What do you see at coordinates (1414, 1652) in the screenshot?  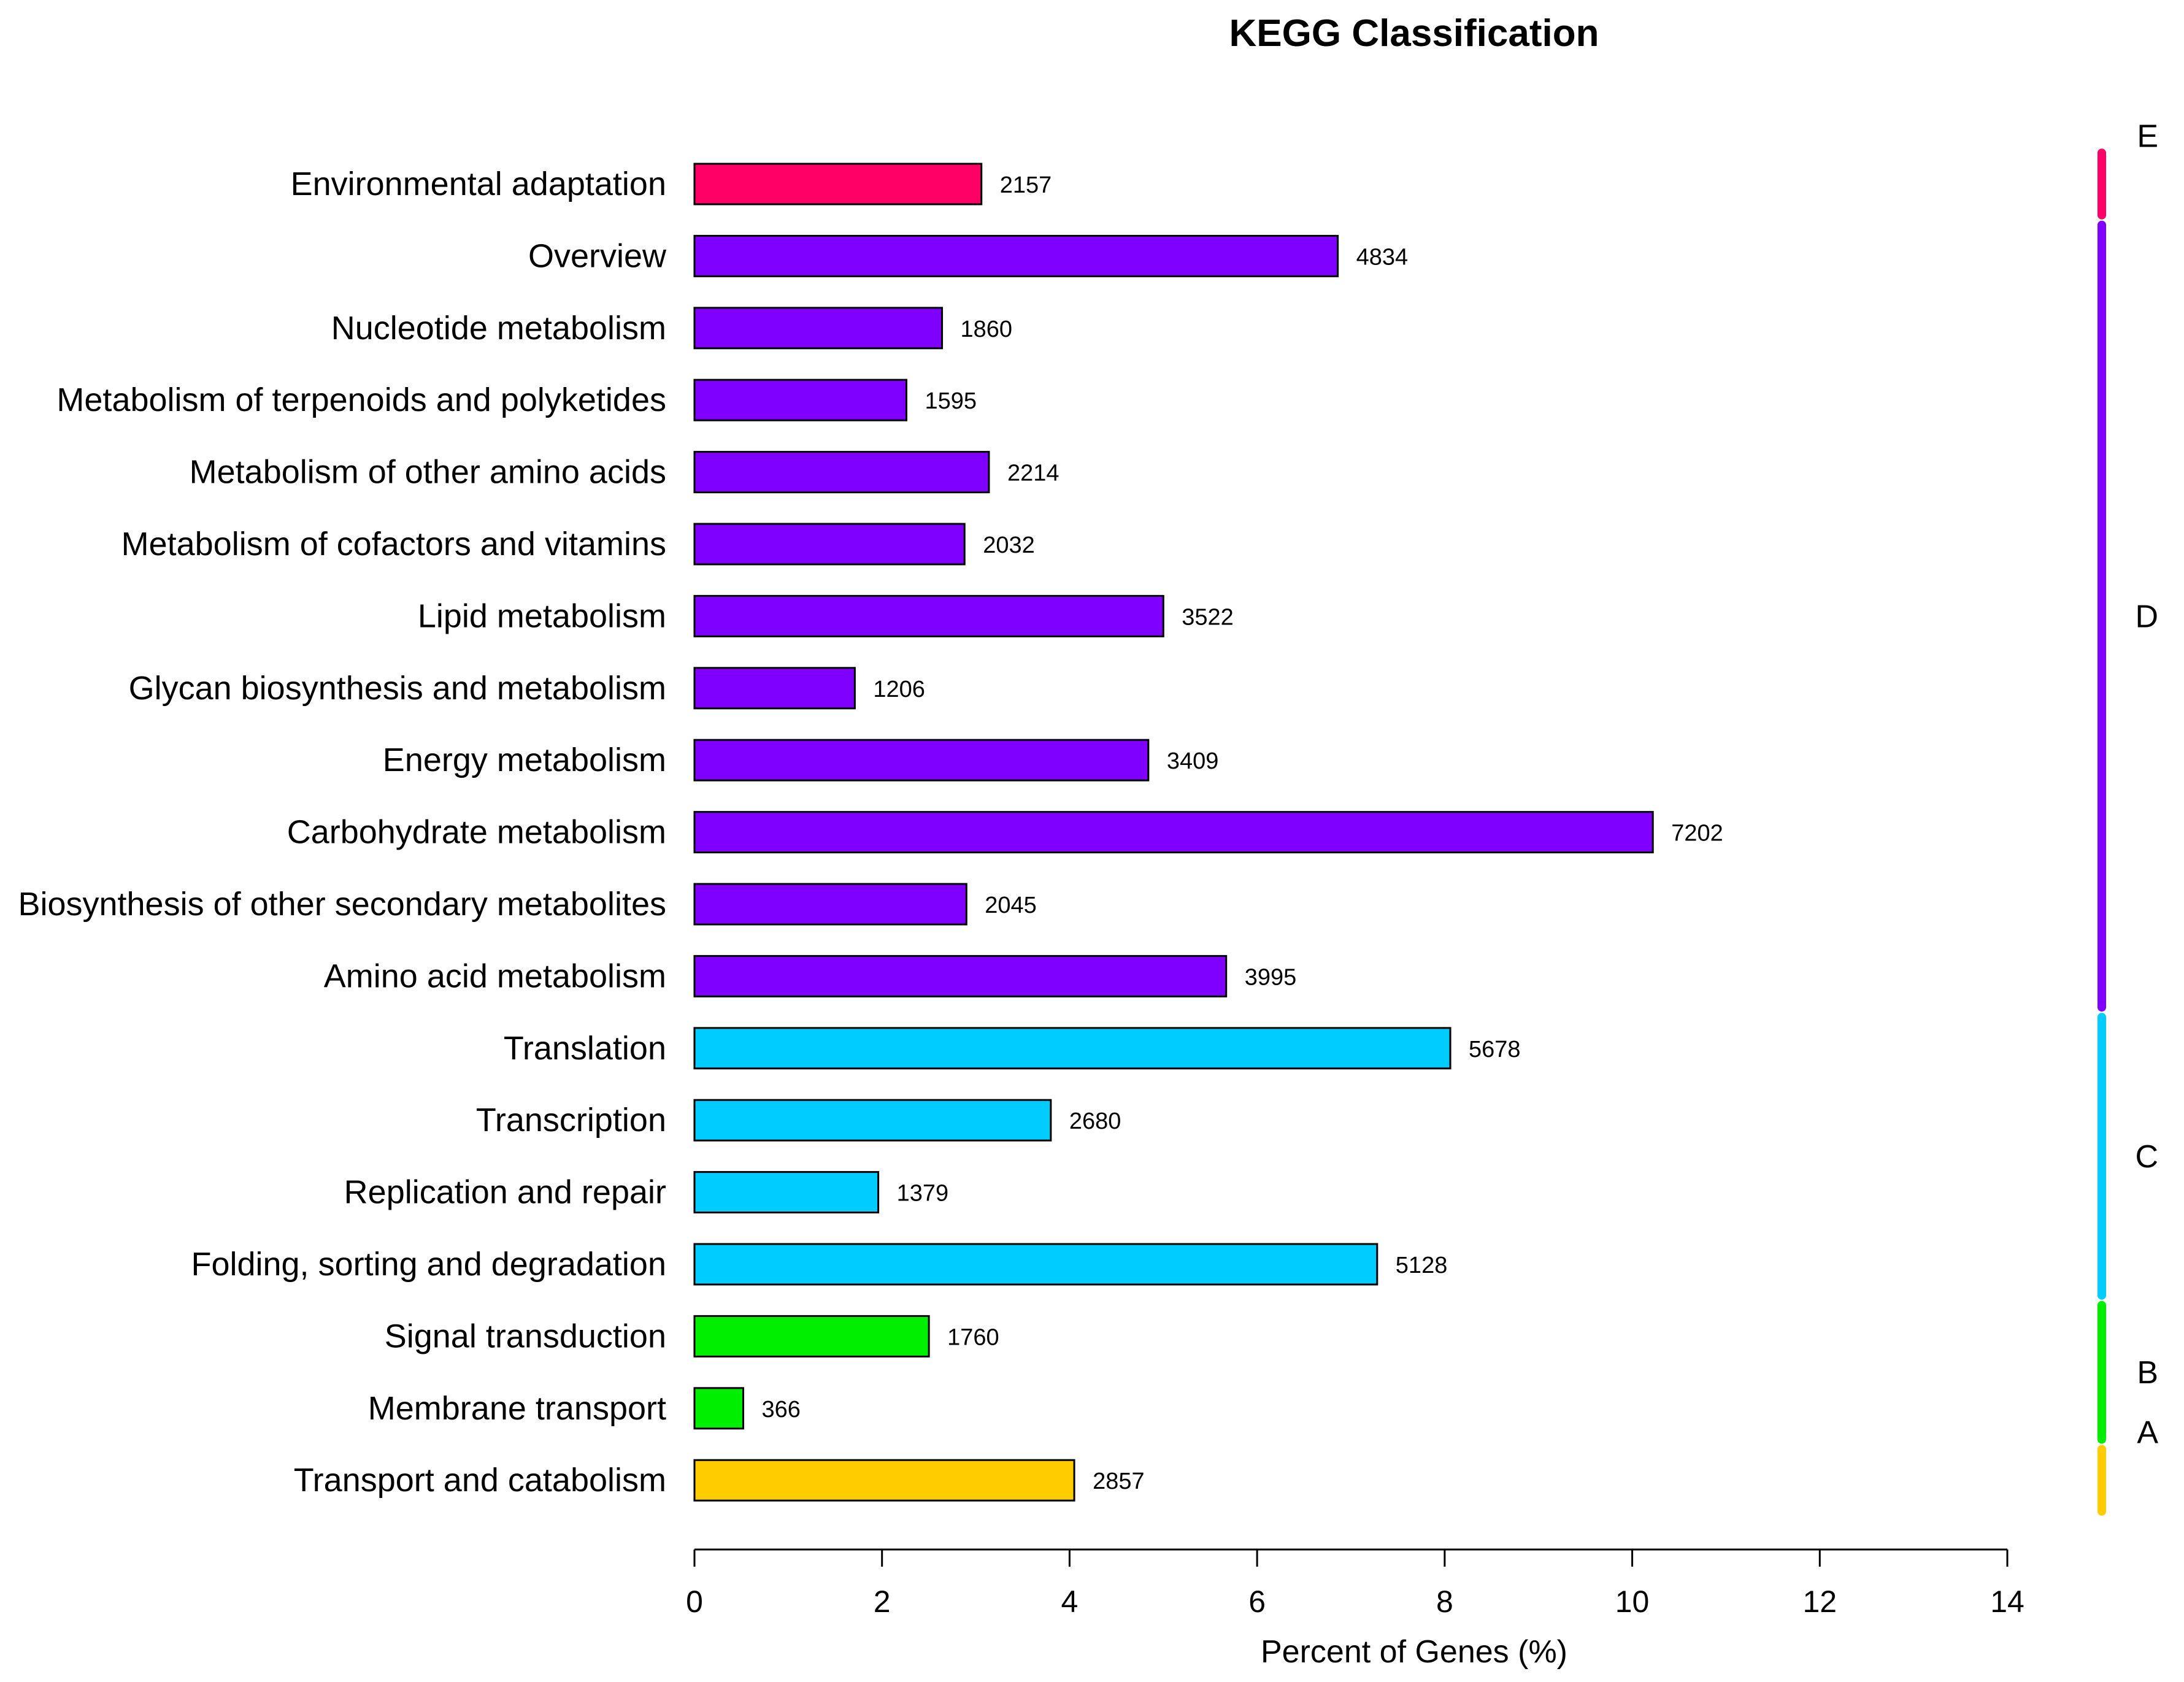 I see `x-axis-title: Percent of Genes (%)` at bounding box center [1414, 1652].